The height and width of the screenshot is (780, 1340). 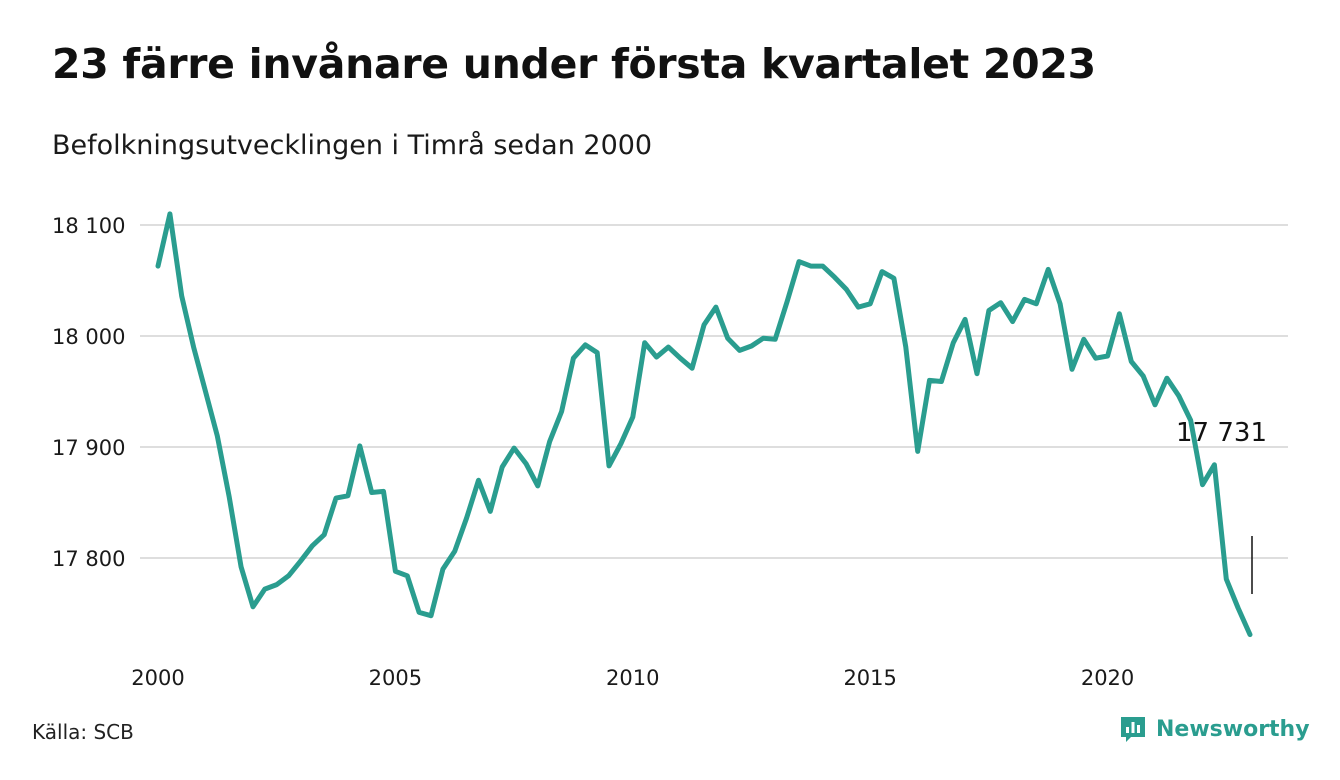 I want to click on y-tick-label: 17 800, so click(x=88, y=559).